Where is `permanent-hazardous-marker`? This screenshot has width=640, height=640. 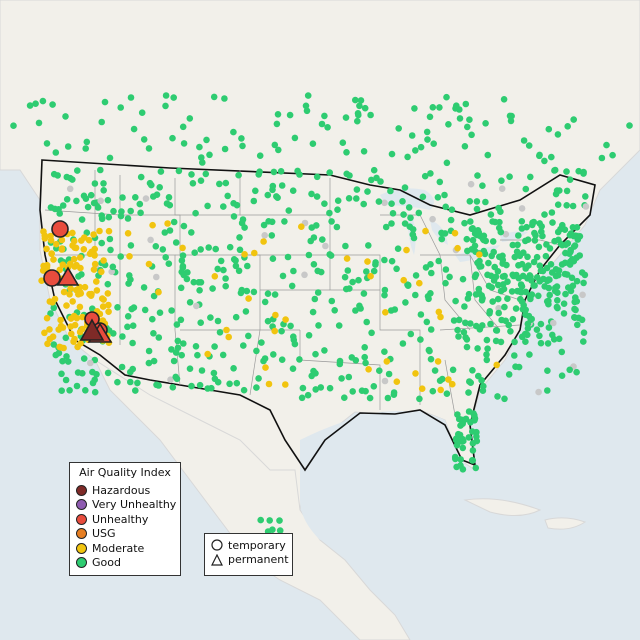
permanent-hazardous-marker is located at coordinates (92, 329).